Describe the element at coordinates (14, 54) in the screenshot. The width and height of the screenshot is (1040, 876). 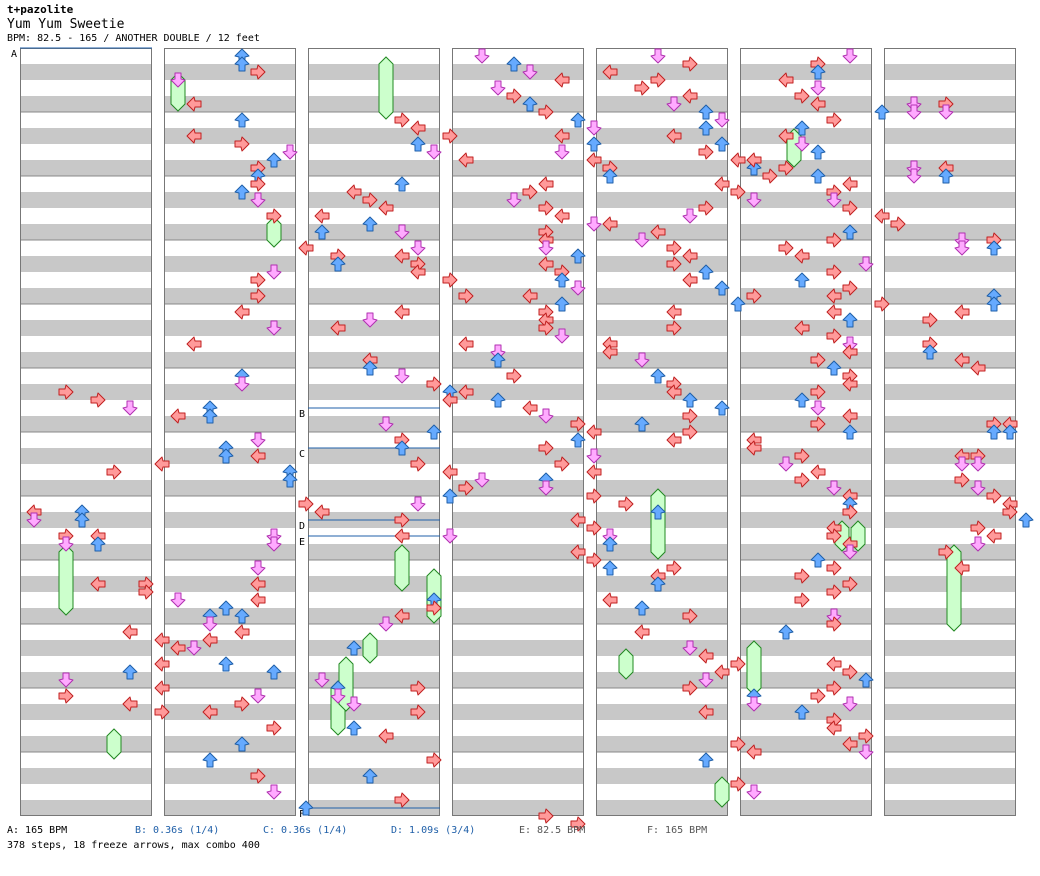
I see `marker-label: A` at that location.